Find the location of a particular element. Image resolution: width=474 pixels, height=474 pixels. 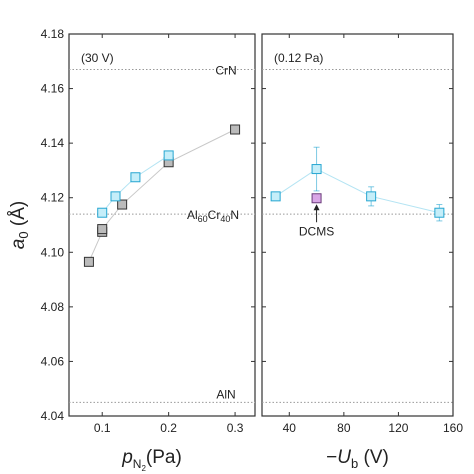

y-tick-label: 4.16 is located at coordinates (53, 89).